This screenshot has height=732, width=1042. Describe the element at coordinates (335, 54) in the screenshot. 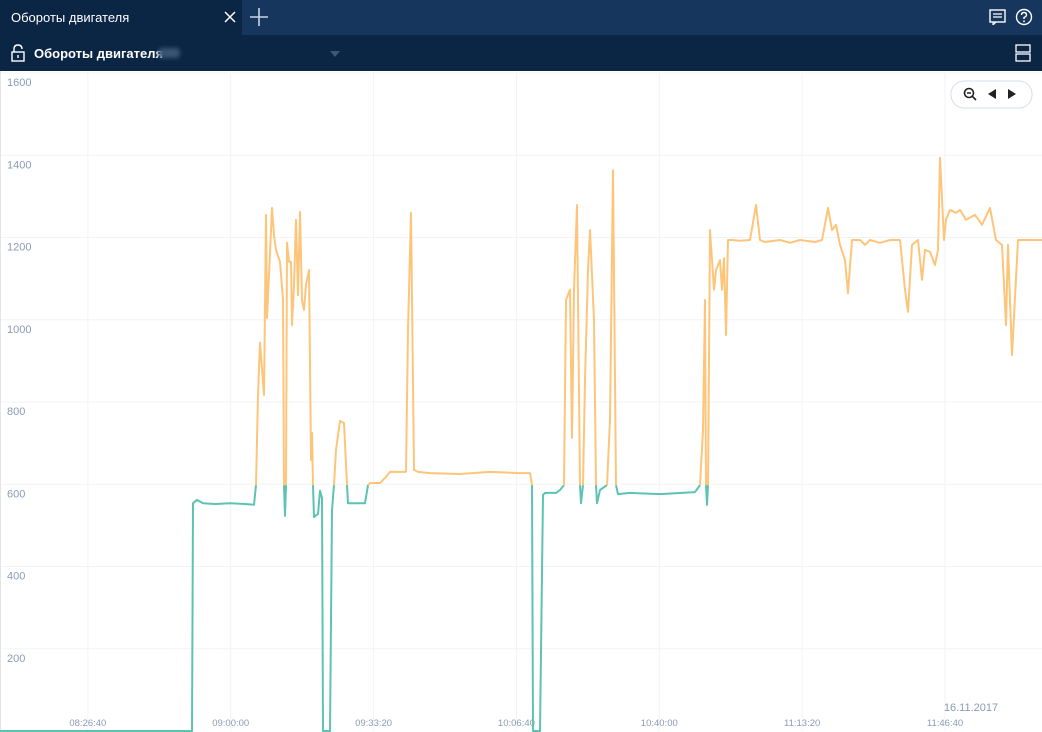

I see `dropdown-arrow` at that location.